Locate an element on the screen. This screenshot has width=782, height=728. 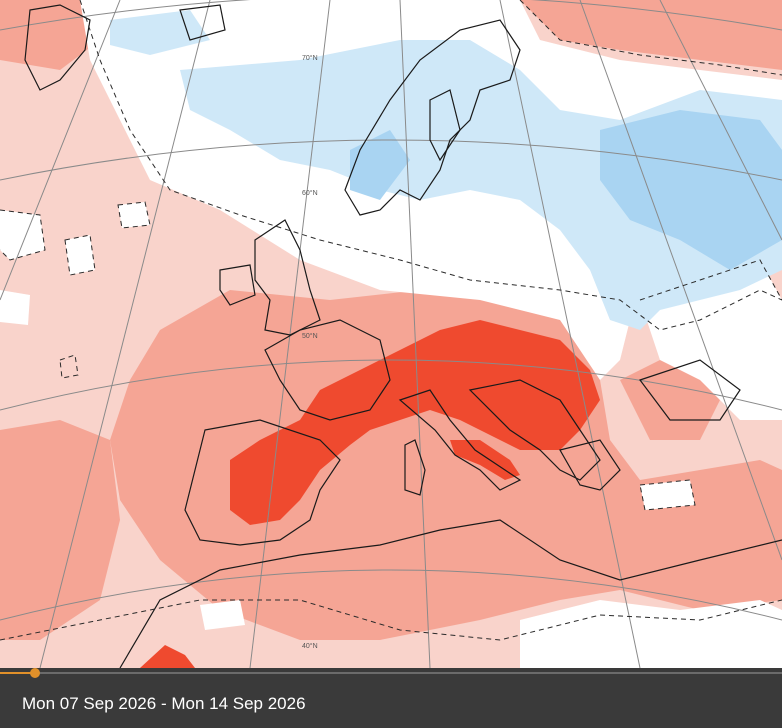
coastline-black-sea is located at coordinates (690, 390).